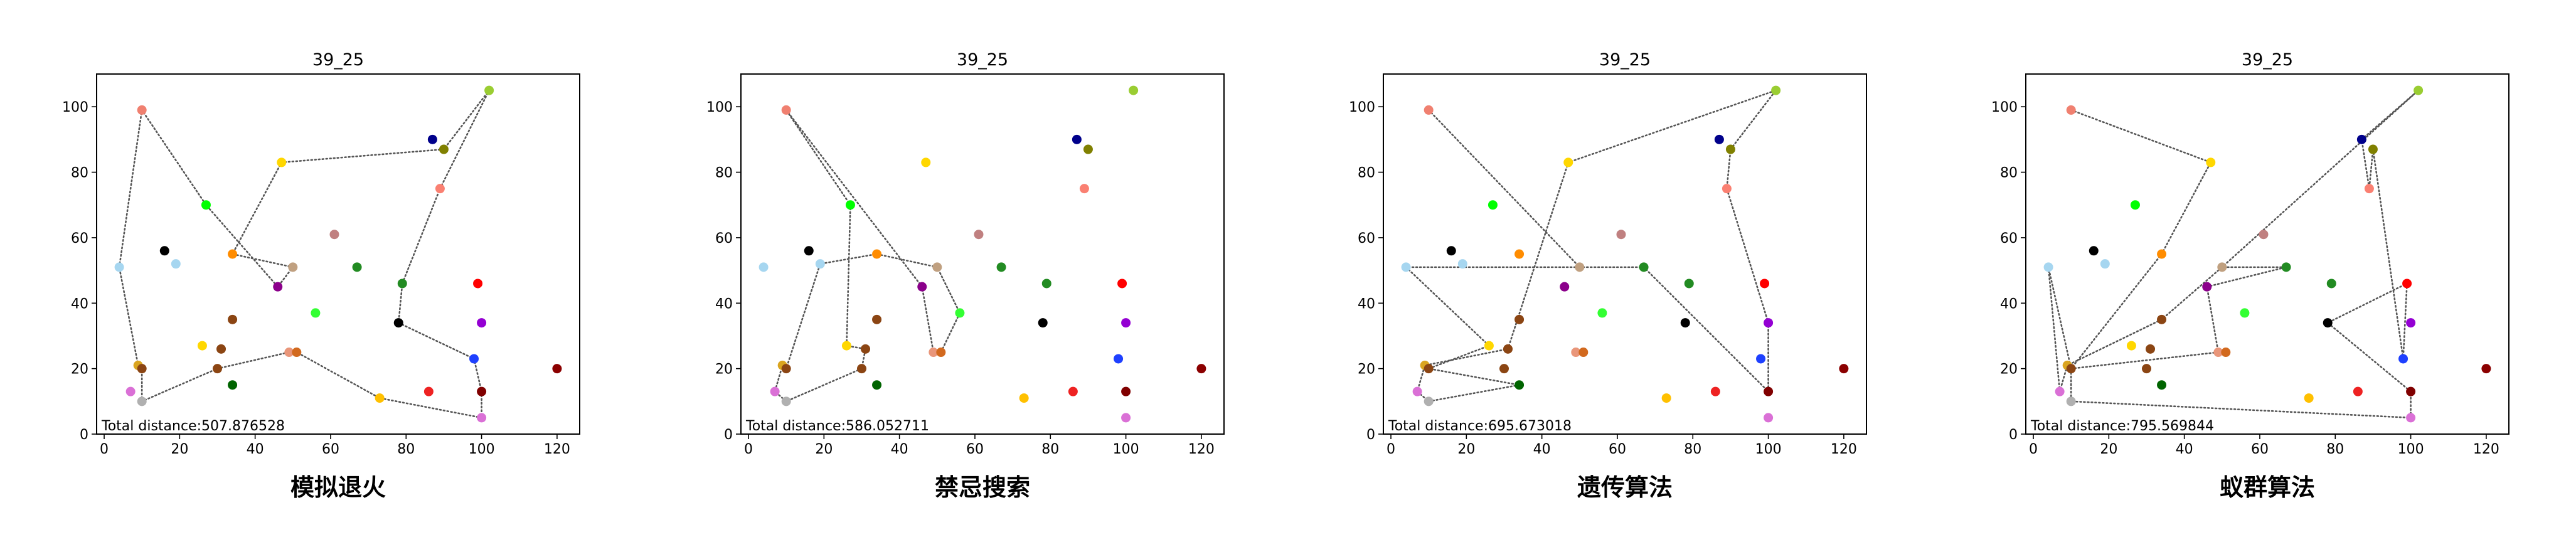 The width and height of the screenshot is (2576, 547). Describe the element at coordinates (724, 304) in the screenshot. I see `y-tick-label: 40` at that location.